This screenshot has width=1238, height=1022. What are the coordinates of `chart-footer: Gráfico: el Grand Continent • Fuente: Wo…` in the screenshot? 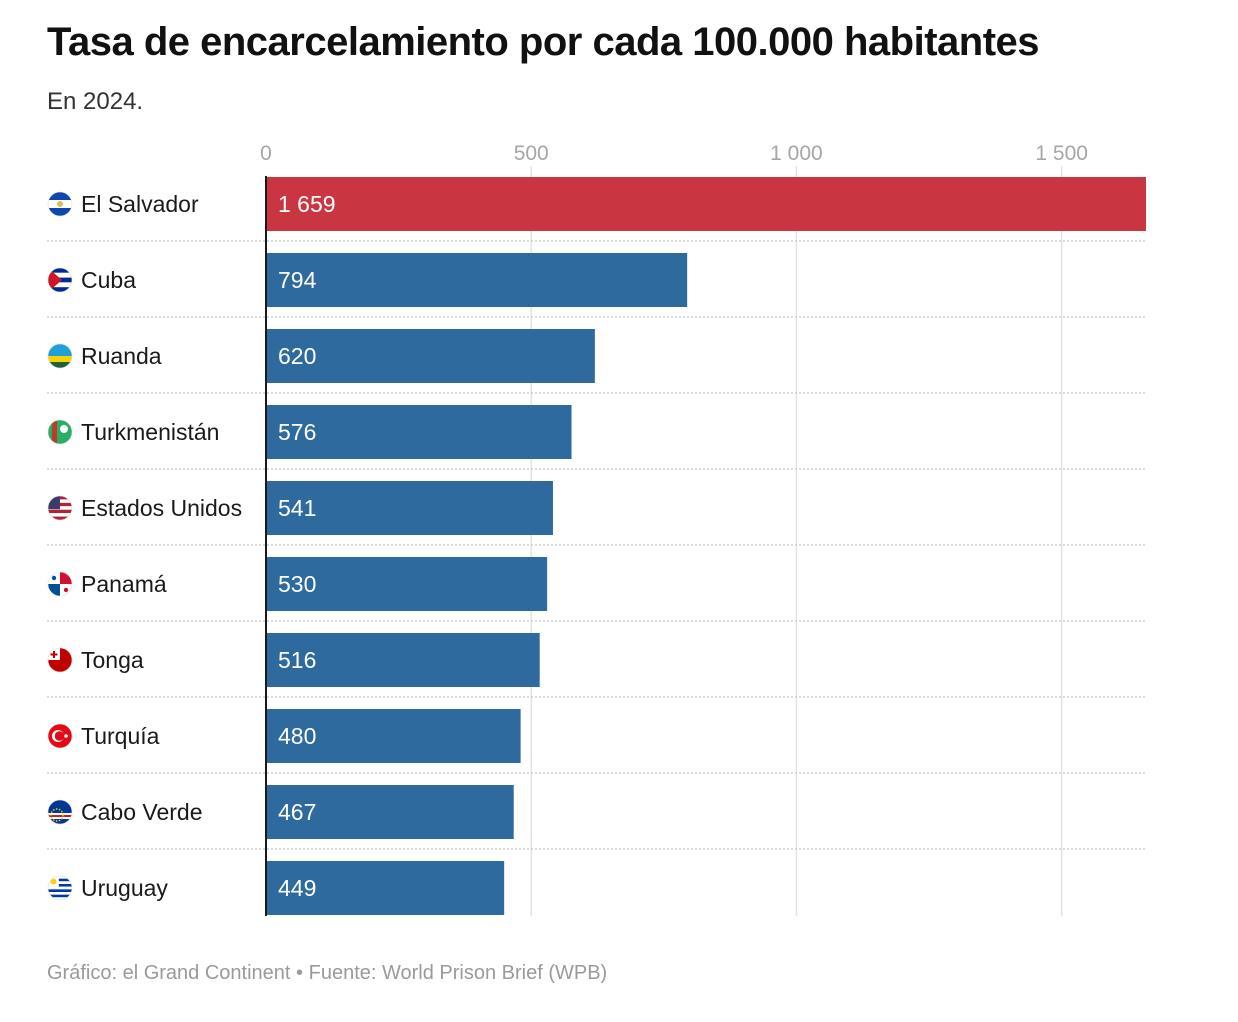 It's located at (327, 973).